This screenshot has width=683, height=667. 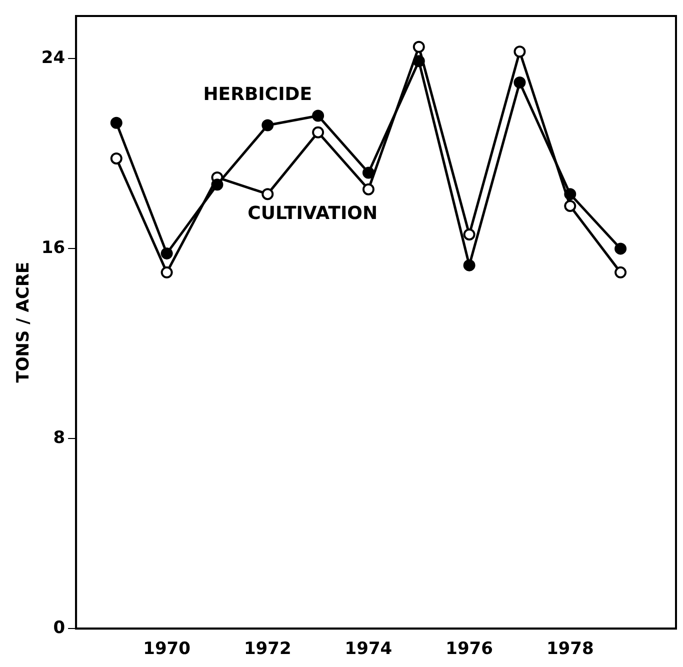 What do you see at coordinates (268, 649) in the screenshot?
I see `x-tick-label: 1972` at bounding box center [268, 649].